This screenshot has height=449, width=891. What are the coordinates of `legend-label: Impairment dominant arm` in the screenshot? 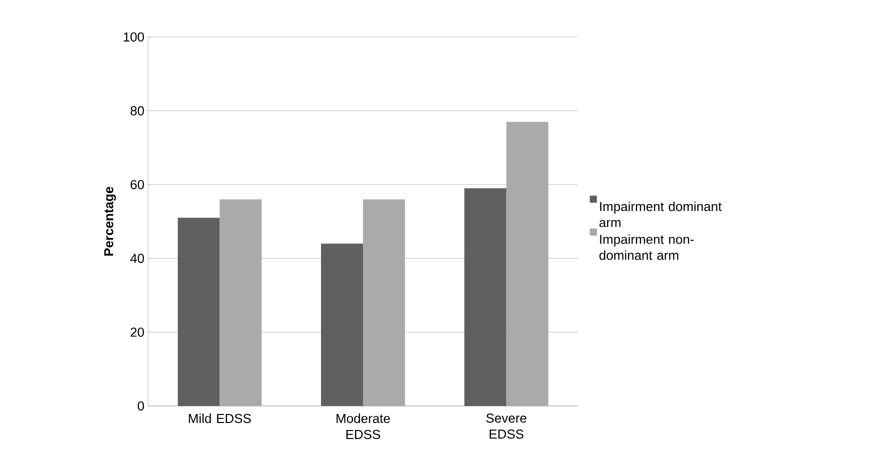 It's located at (660, 215).